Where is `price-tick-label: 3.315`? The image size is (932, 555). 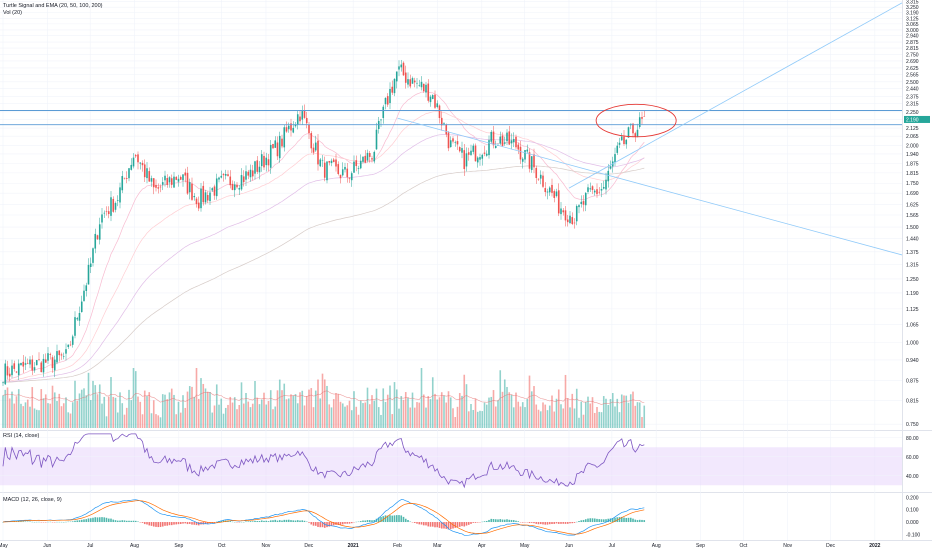
price-tick-label: 3.315 is located at coordinates (912, 3).